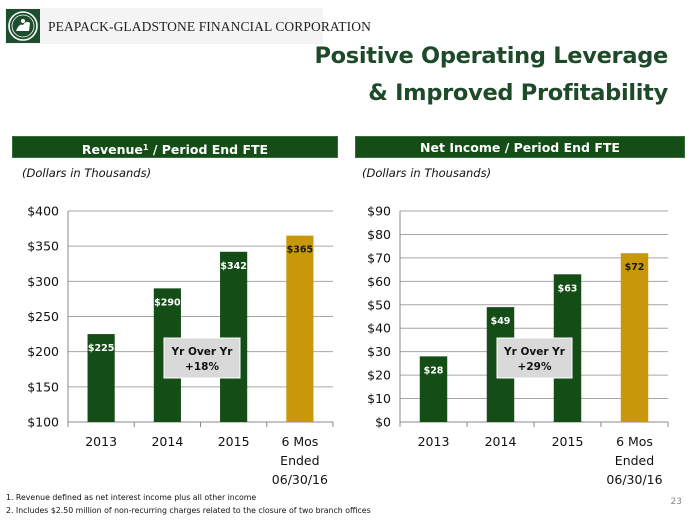 This screenshot has width=700, height=525. What do you see at coordinates (379, 328) in the screenshot?
I see `y-tick-label: $40` at bounding box center [379, 328].